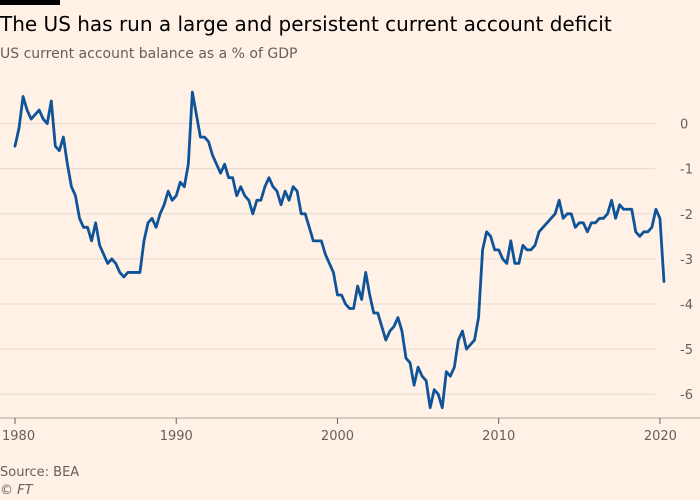 The image size is (700, 500). I want to click on y-tick-label: -5, so click(686, 350).